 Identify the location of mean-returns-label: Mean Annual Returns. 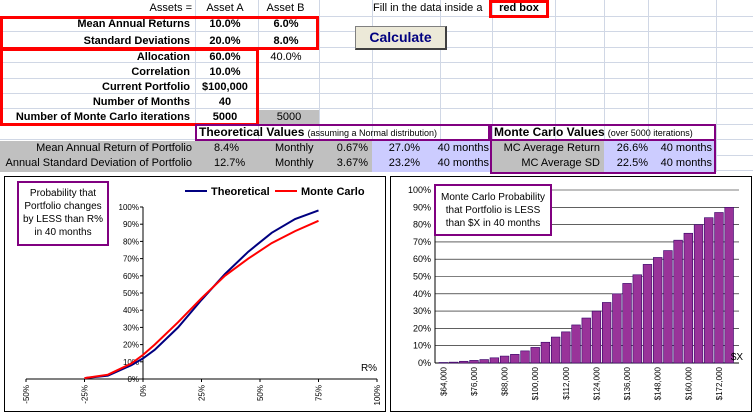
(133, 24).